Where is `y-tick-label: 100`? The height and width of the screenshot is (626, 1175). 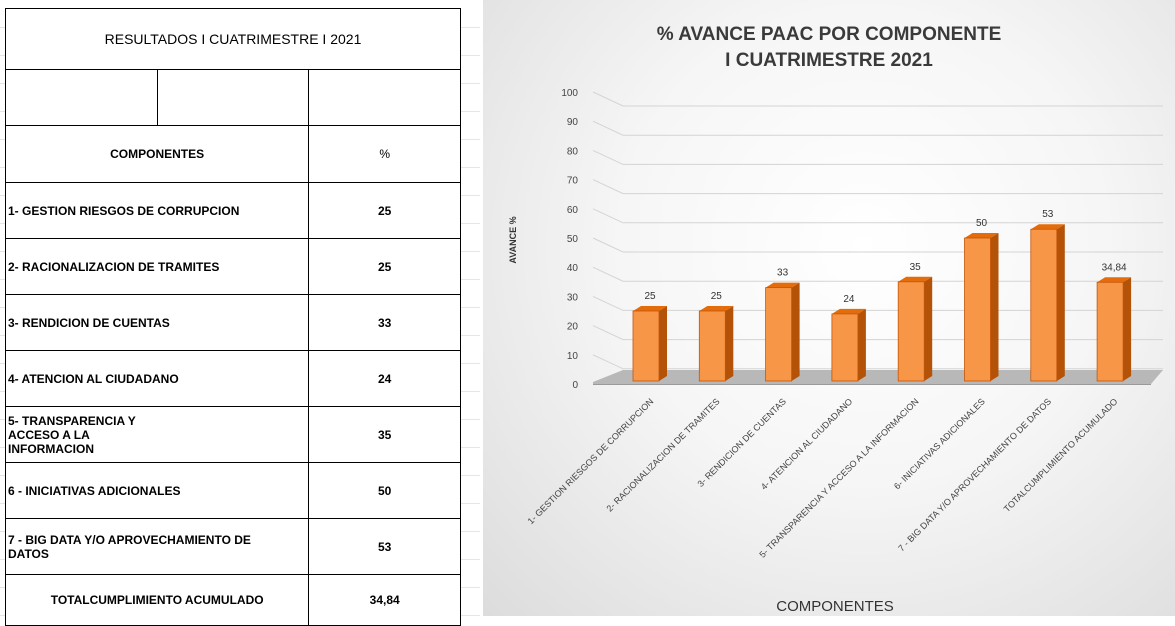 y-tick-label: 100 is located at coordinates (569, 93).